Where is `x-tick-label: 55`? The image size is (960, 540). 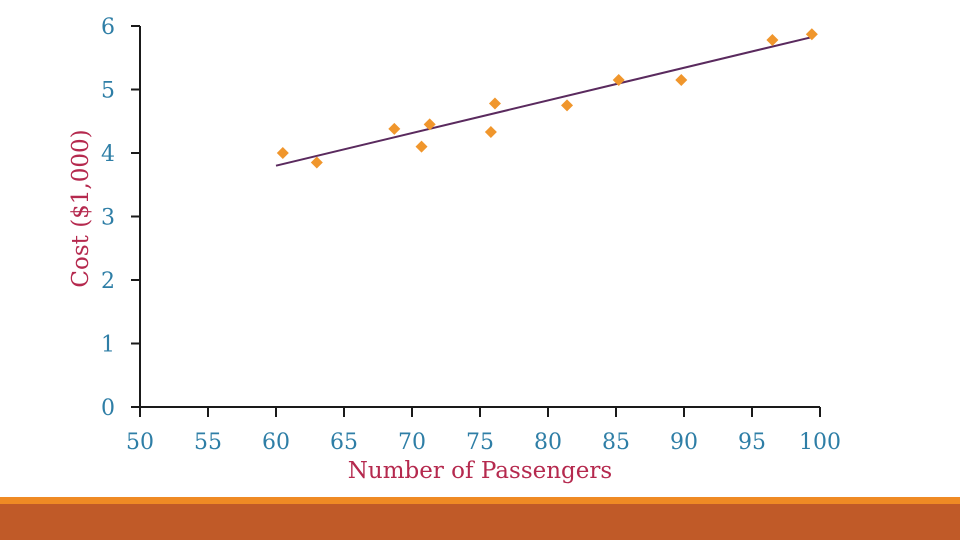 x-tick-label: 55 is located at coordinates (208, 442).